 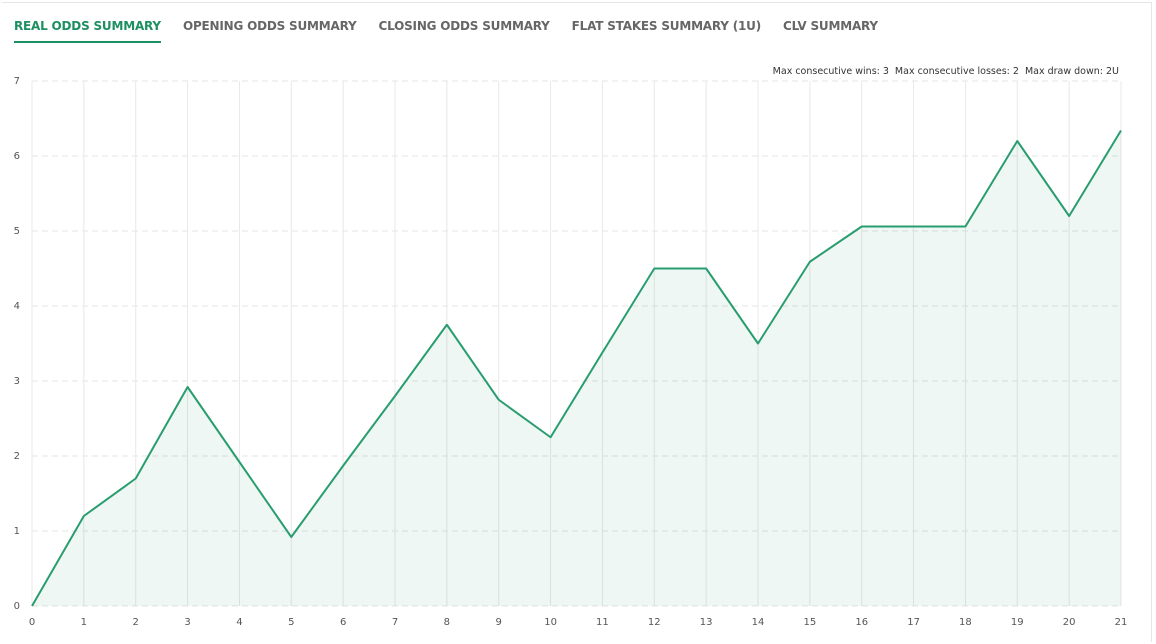 I want to click on tab: FLAT STAKES SUMMARY (1U), so click(x=666, y=26).